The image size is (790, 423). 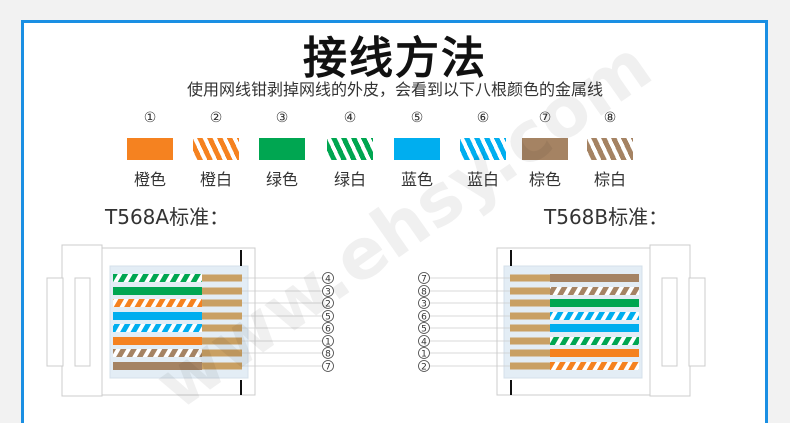 I want to click on legend-label: 蓝白, so click(x=482, y=179).